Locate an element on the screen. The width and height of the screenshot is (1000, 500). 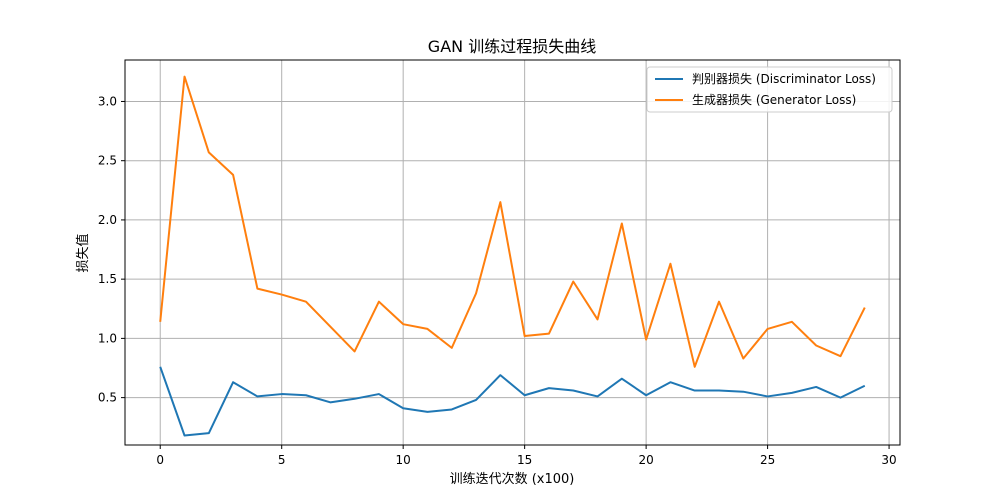
y-tick-label: 1.0 is located at coordinates (107, 338).